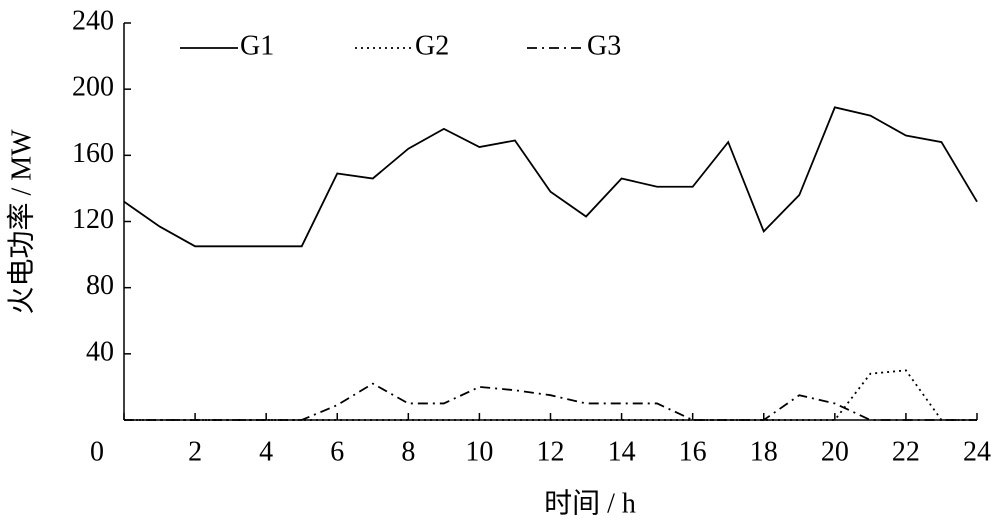  I want to click on y-tick-label: 160, so click(93, 153).